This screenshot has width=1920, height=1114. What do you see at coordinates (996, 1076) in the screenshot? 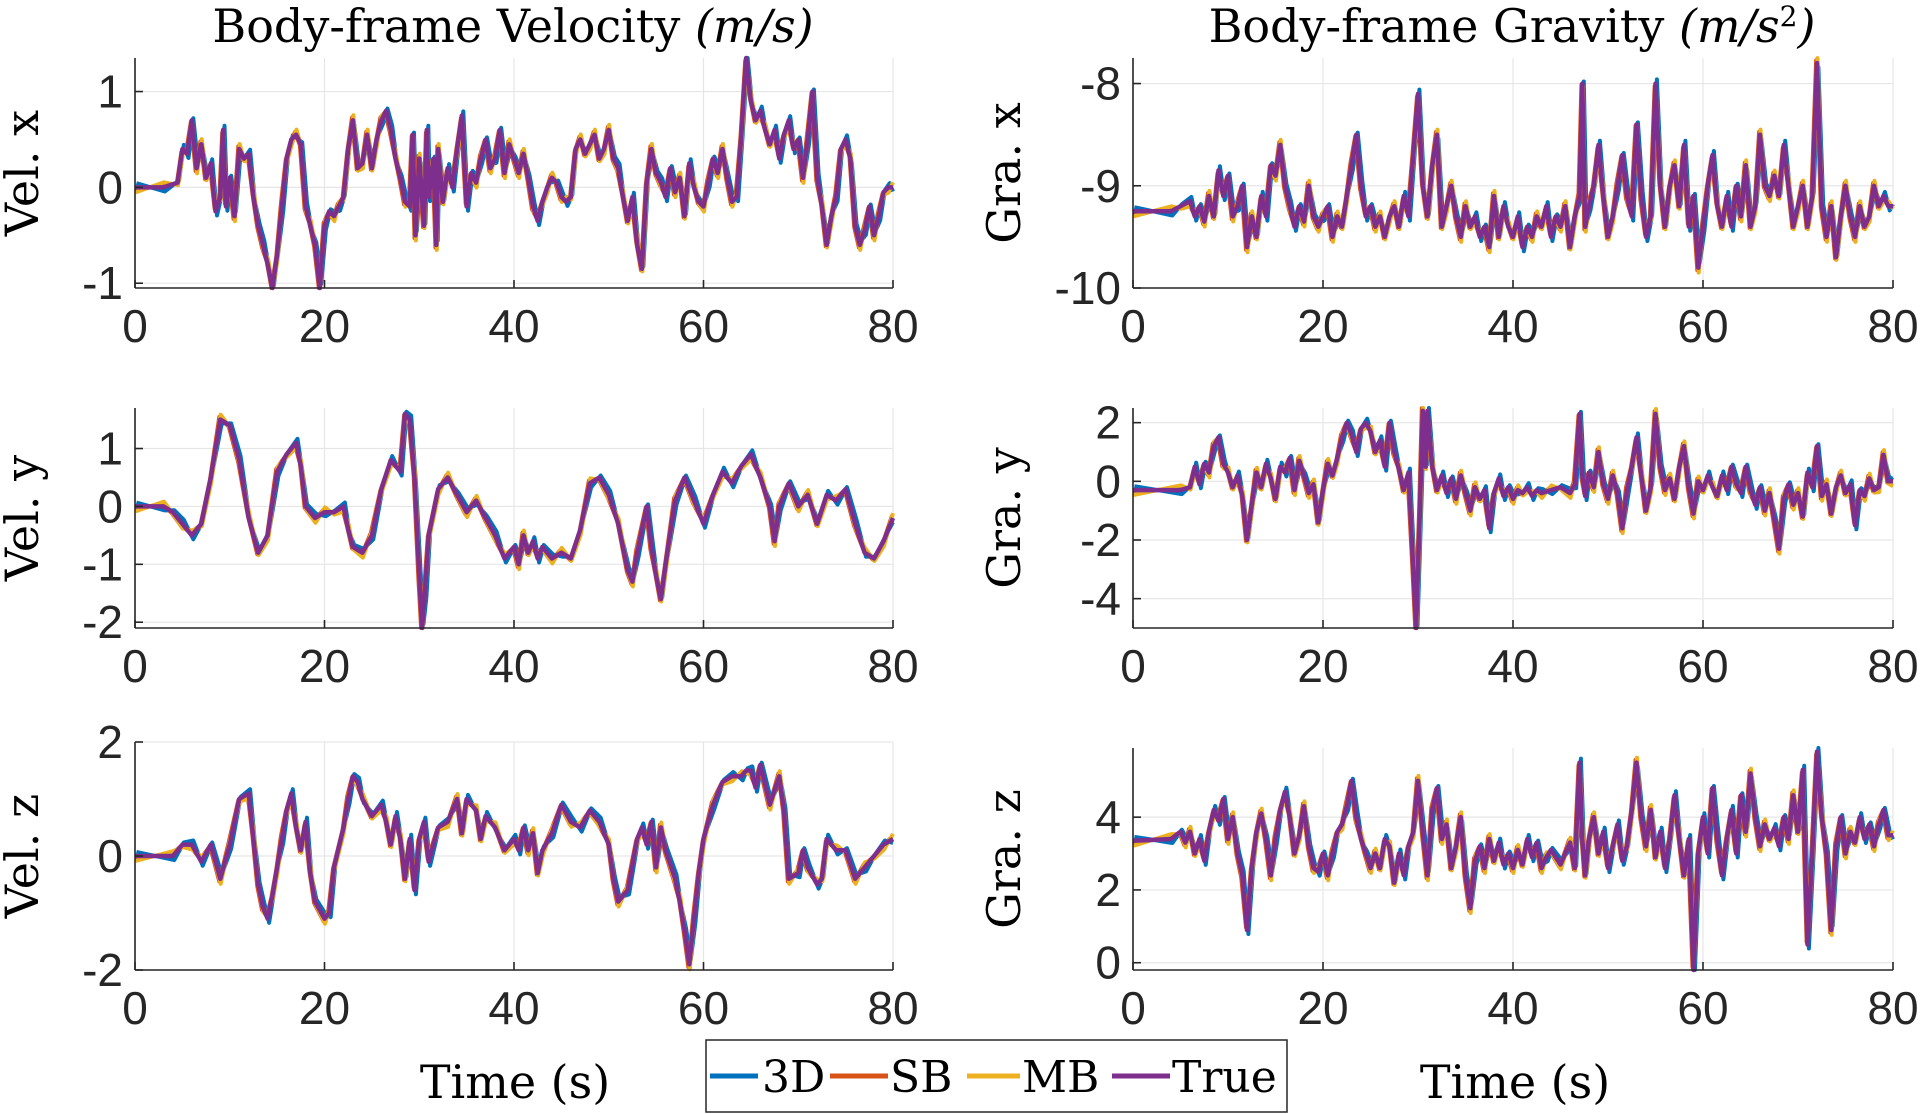
I see `legend: 3D SB MB True` at bounding box center [996, 1076].